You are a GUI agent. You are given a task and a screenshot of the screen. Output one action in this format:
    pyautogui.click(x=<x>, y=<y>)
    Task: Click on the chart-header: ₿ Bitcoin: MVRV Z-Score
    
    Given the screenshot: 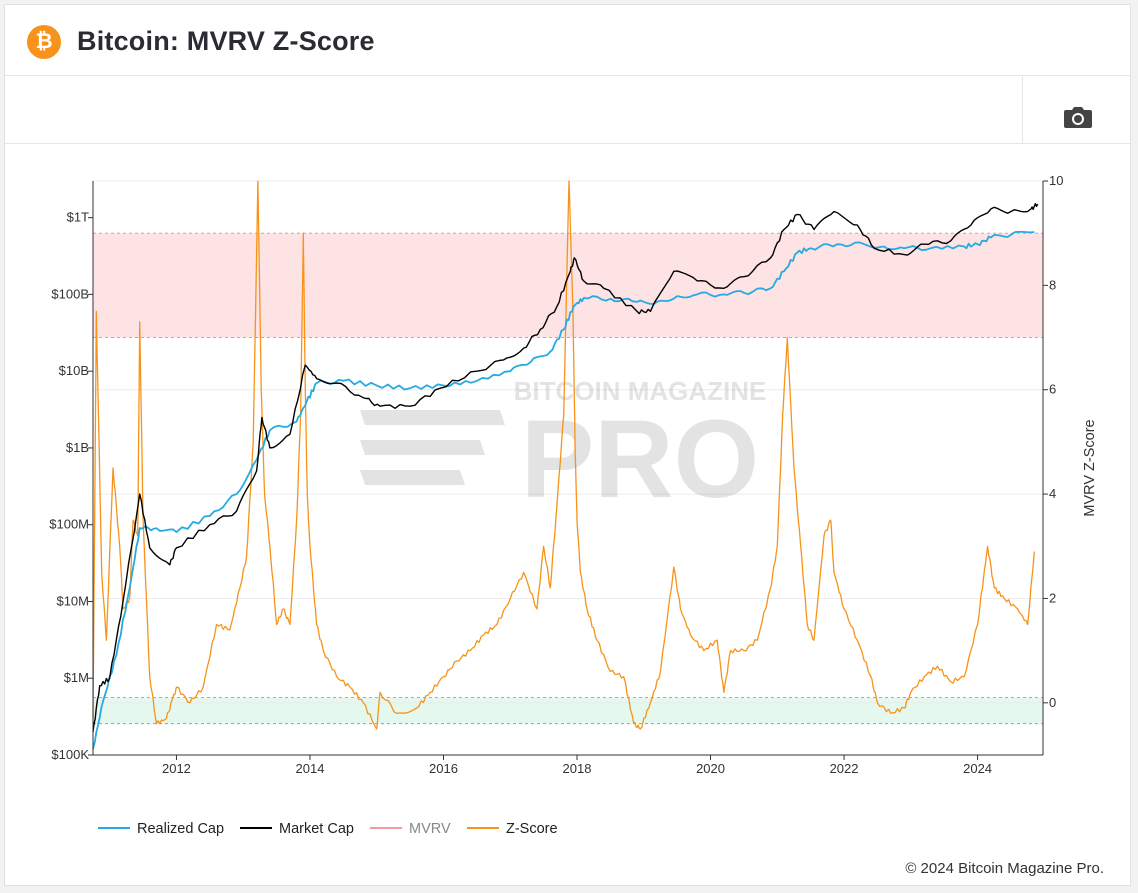 What is the action you would take?
    pyautogui.click(x=567, y=40)
    